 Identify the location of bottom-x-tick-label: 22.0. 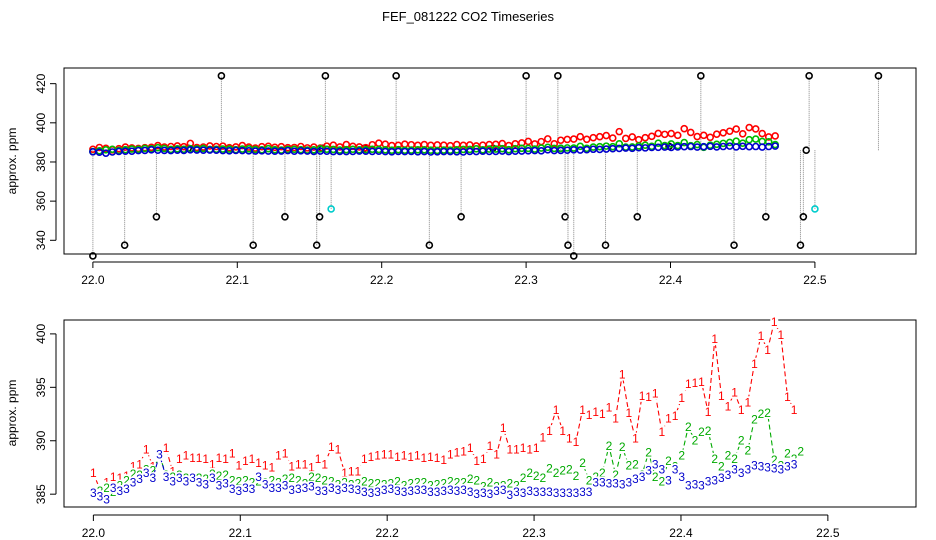
(94, 533).